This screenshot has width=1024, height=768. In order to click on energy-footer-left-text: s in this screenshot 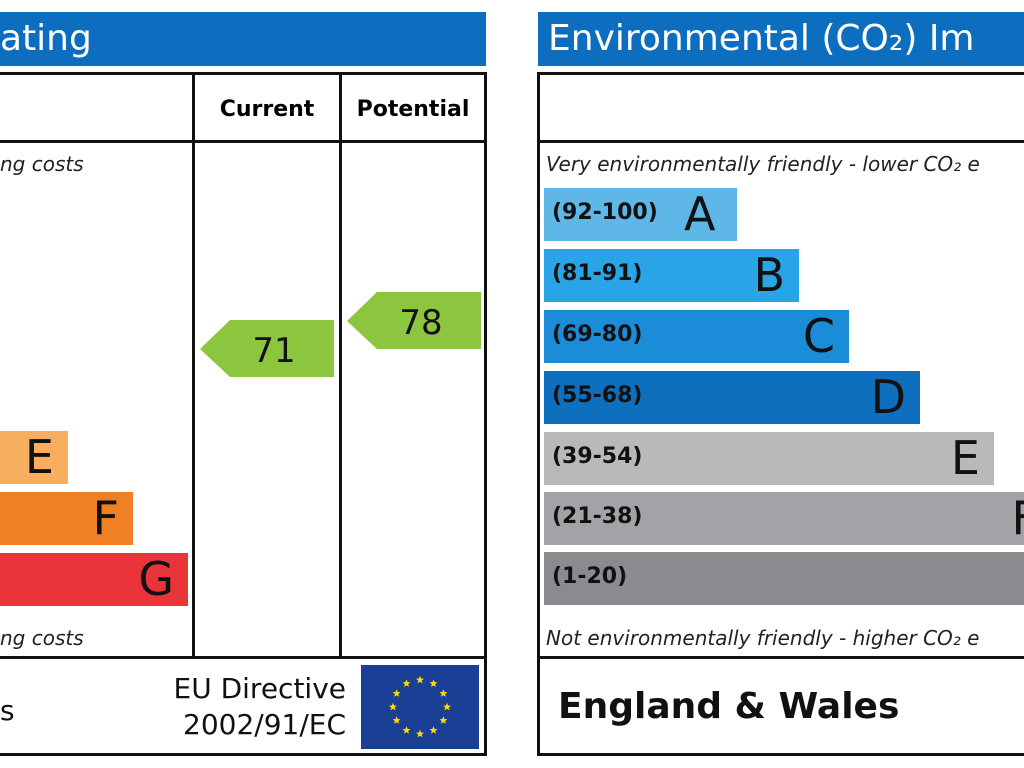, I will do `click(7, 710)`.